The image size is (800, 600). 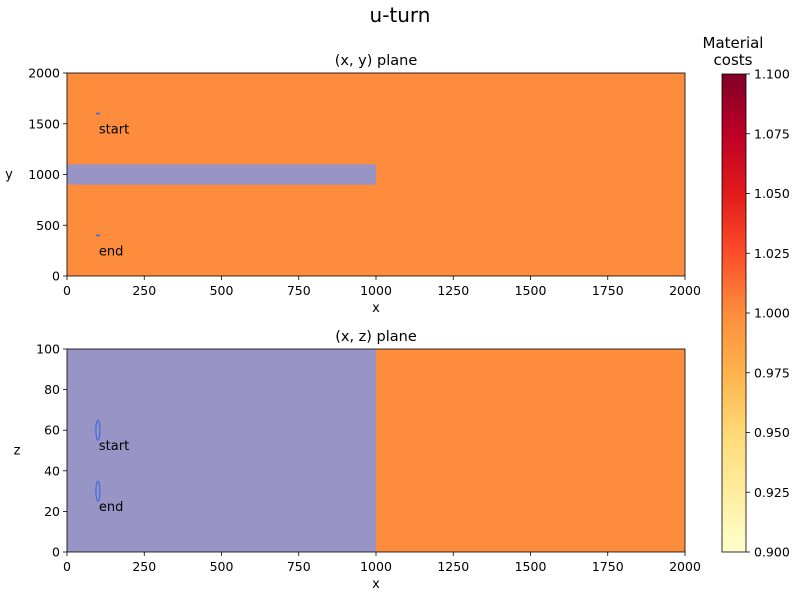 I want to click on xz-title: (x, z) plane, so click(x=376, y=337).